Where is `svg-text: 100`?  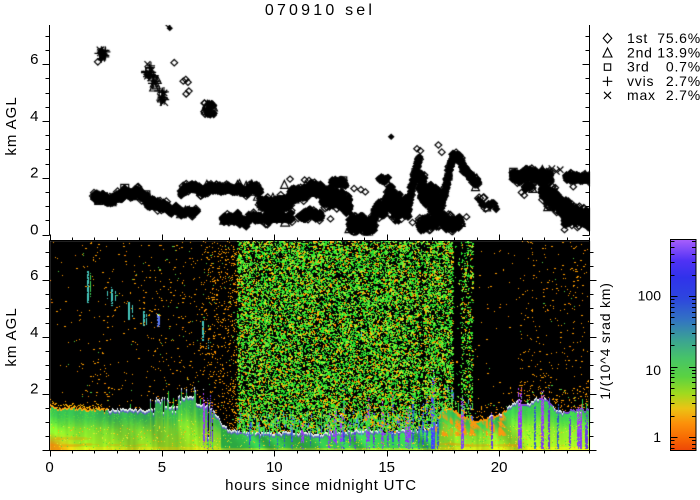
svg-text: 100 is located at coordinates (650, 296).